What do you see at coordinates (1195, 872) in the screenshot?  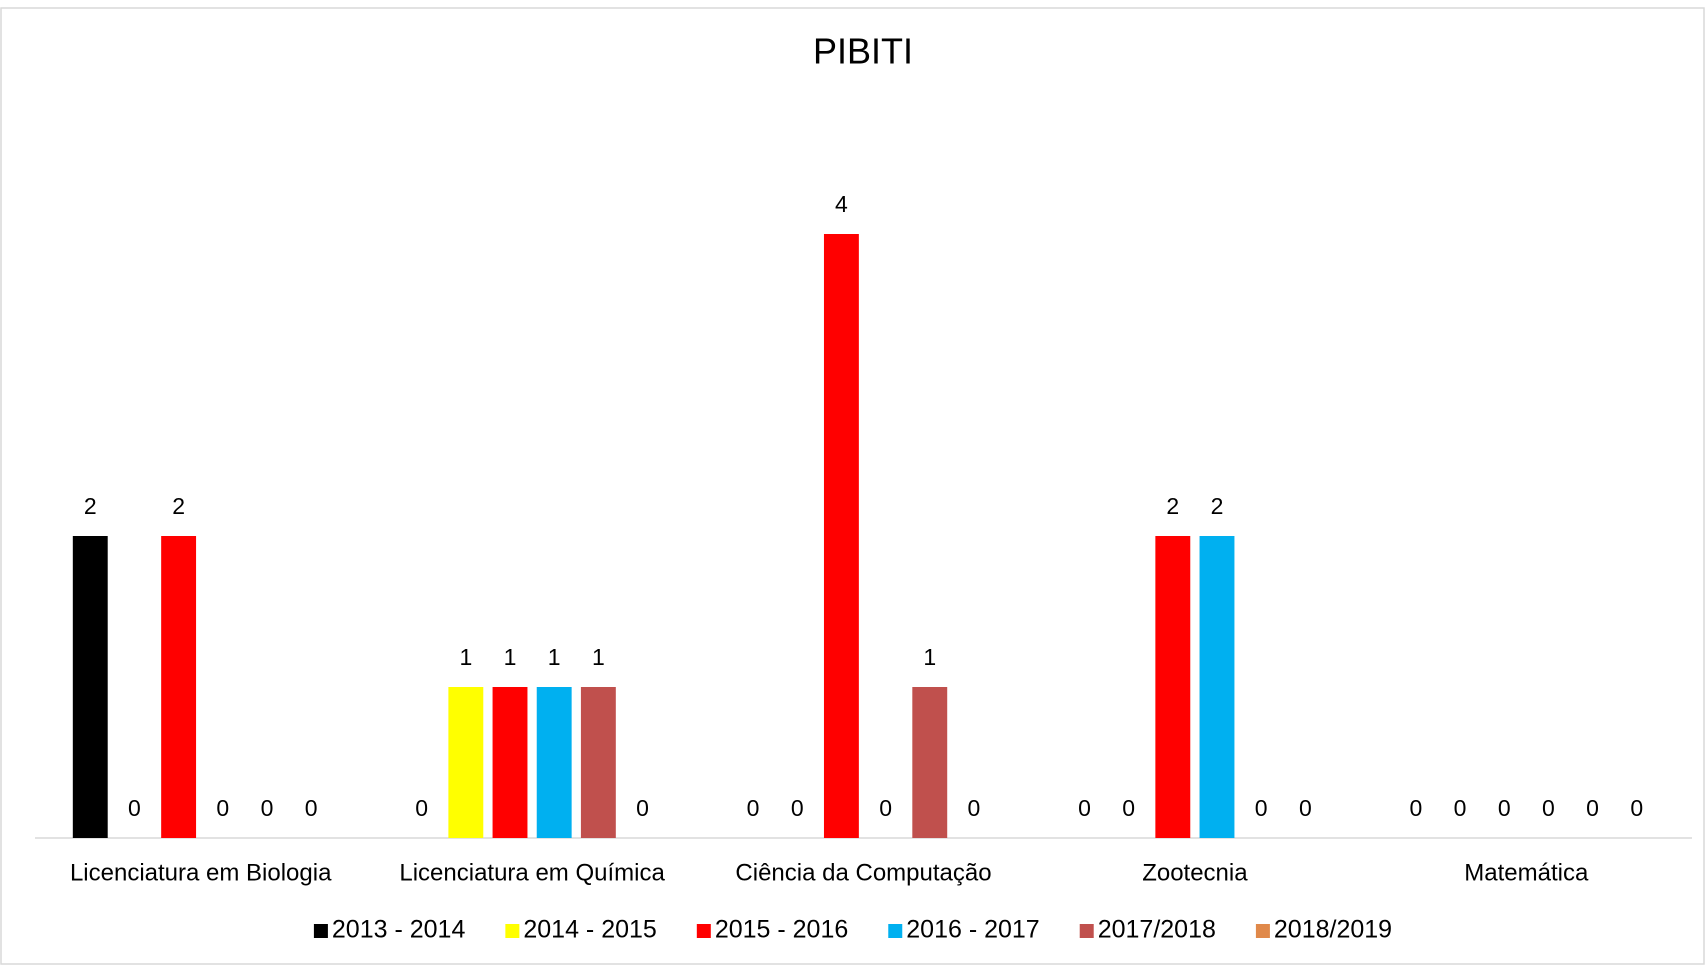 I see `x-tick-label: Zootecnia` at bounding box center [1195, 872].